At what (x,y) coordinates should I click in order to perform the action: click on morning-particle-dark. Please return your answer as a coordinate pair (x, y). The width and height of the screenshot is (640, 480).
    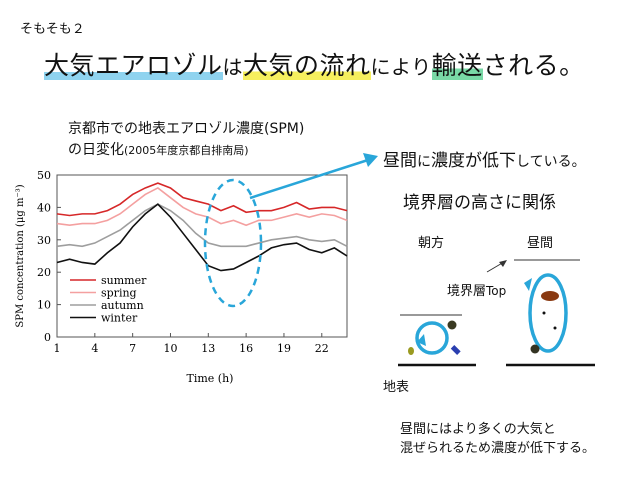
    Looking at the image, I should click on (452, 325).